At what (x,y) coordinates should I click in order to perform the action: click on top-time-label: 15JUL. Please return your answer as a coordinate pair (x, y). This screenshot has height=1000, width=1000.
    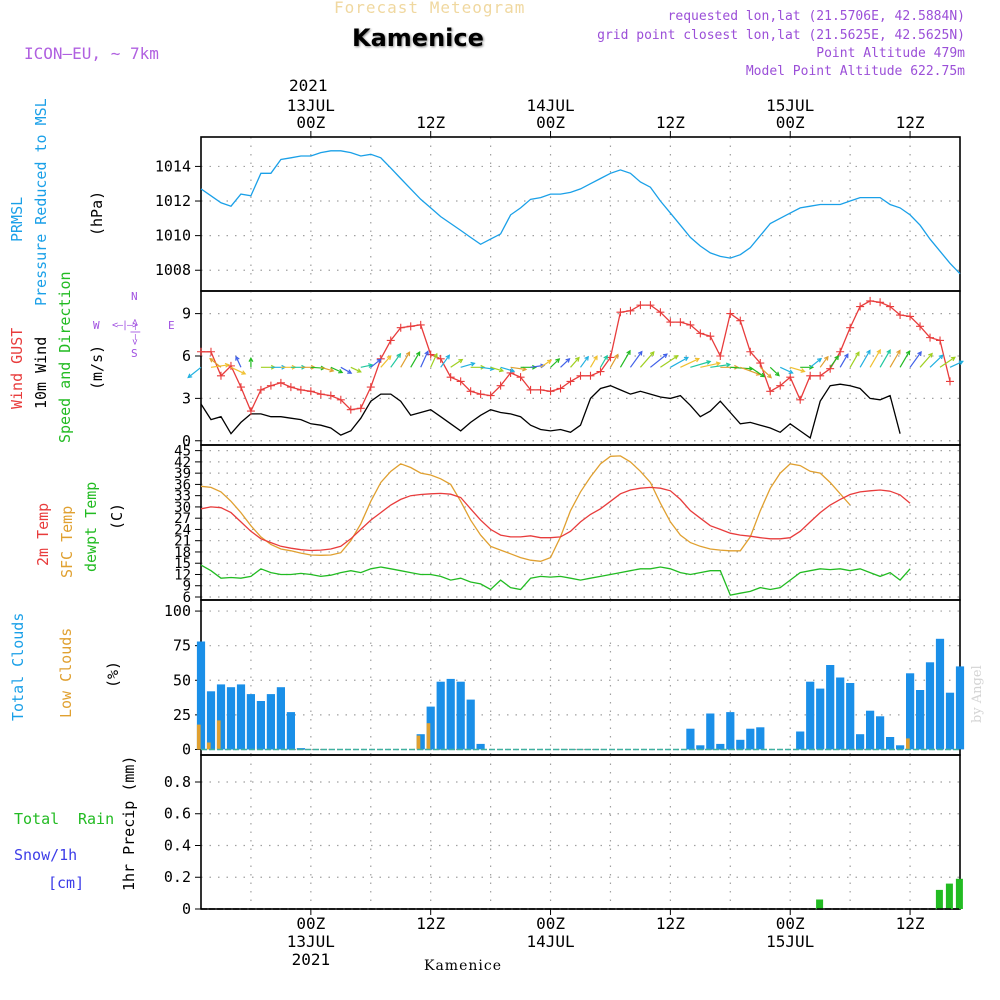
    Looking at the image, I should click on (790, 105).